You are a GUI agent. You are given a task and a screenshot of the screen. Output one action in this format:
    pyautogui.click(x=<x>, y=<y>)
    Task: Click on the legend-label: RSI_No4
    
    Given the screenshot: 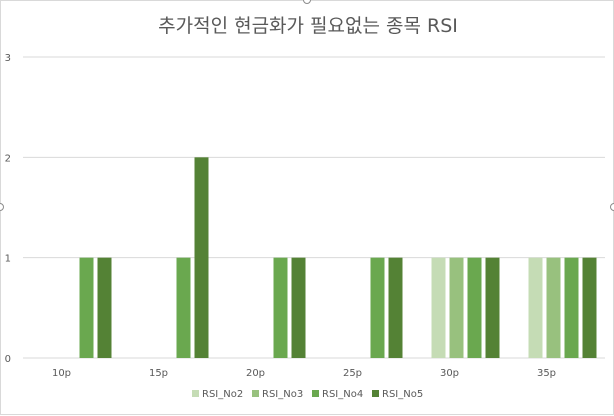 What is the action you would take?
    pyautogui.click(x=342, y=394)
    